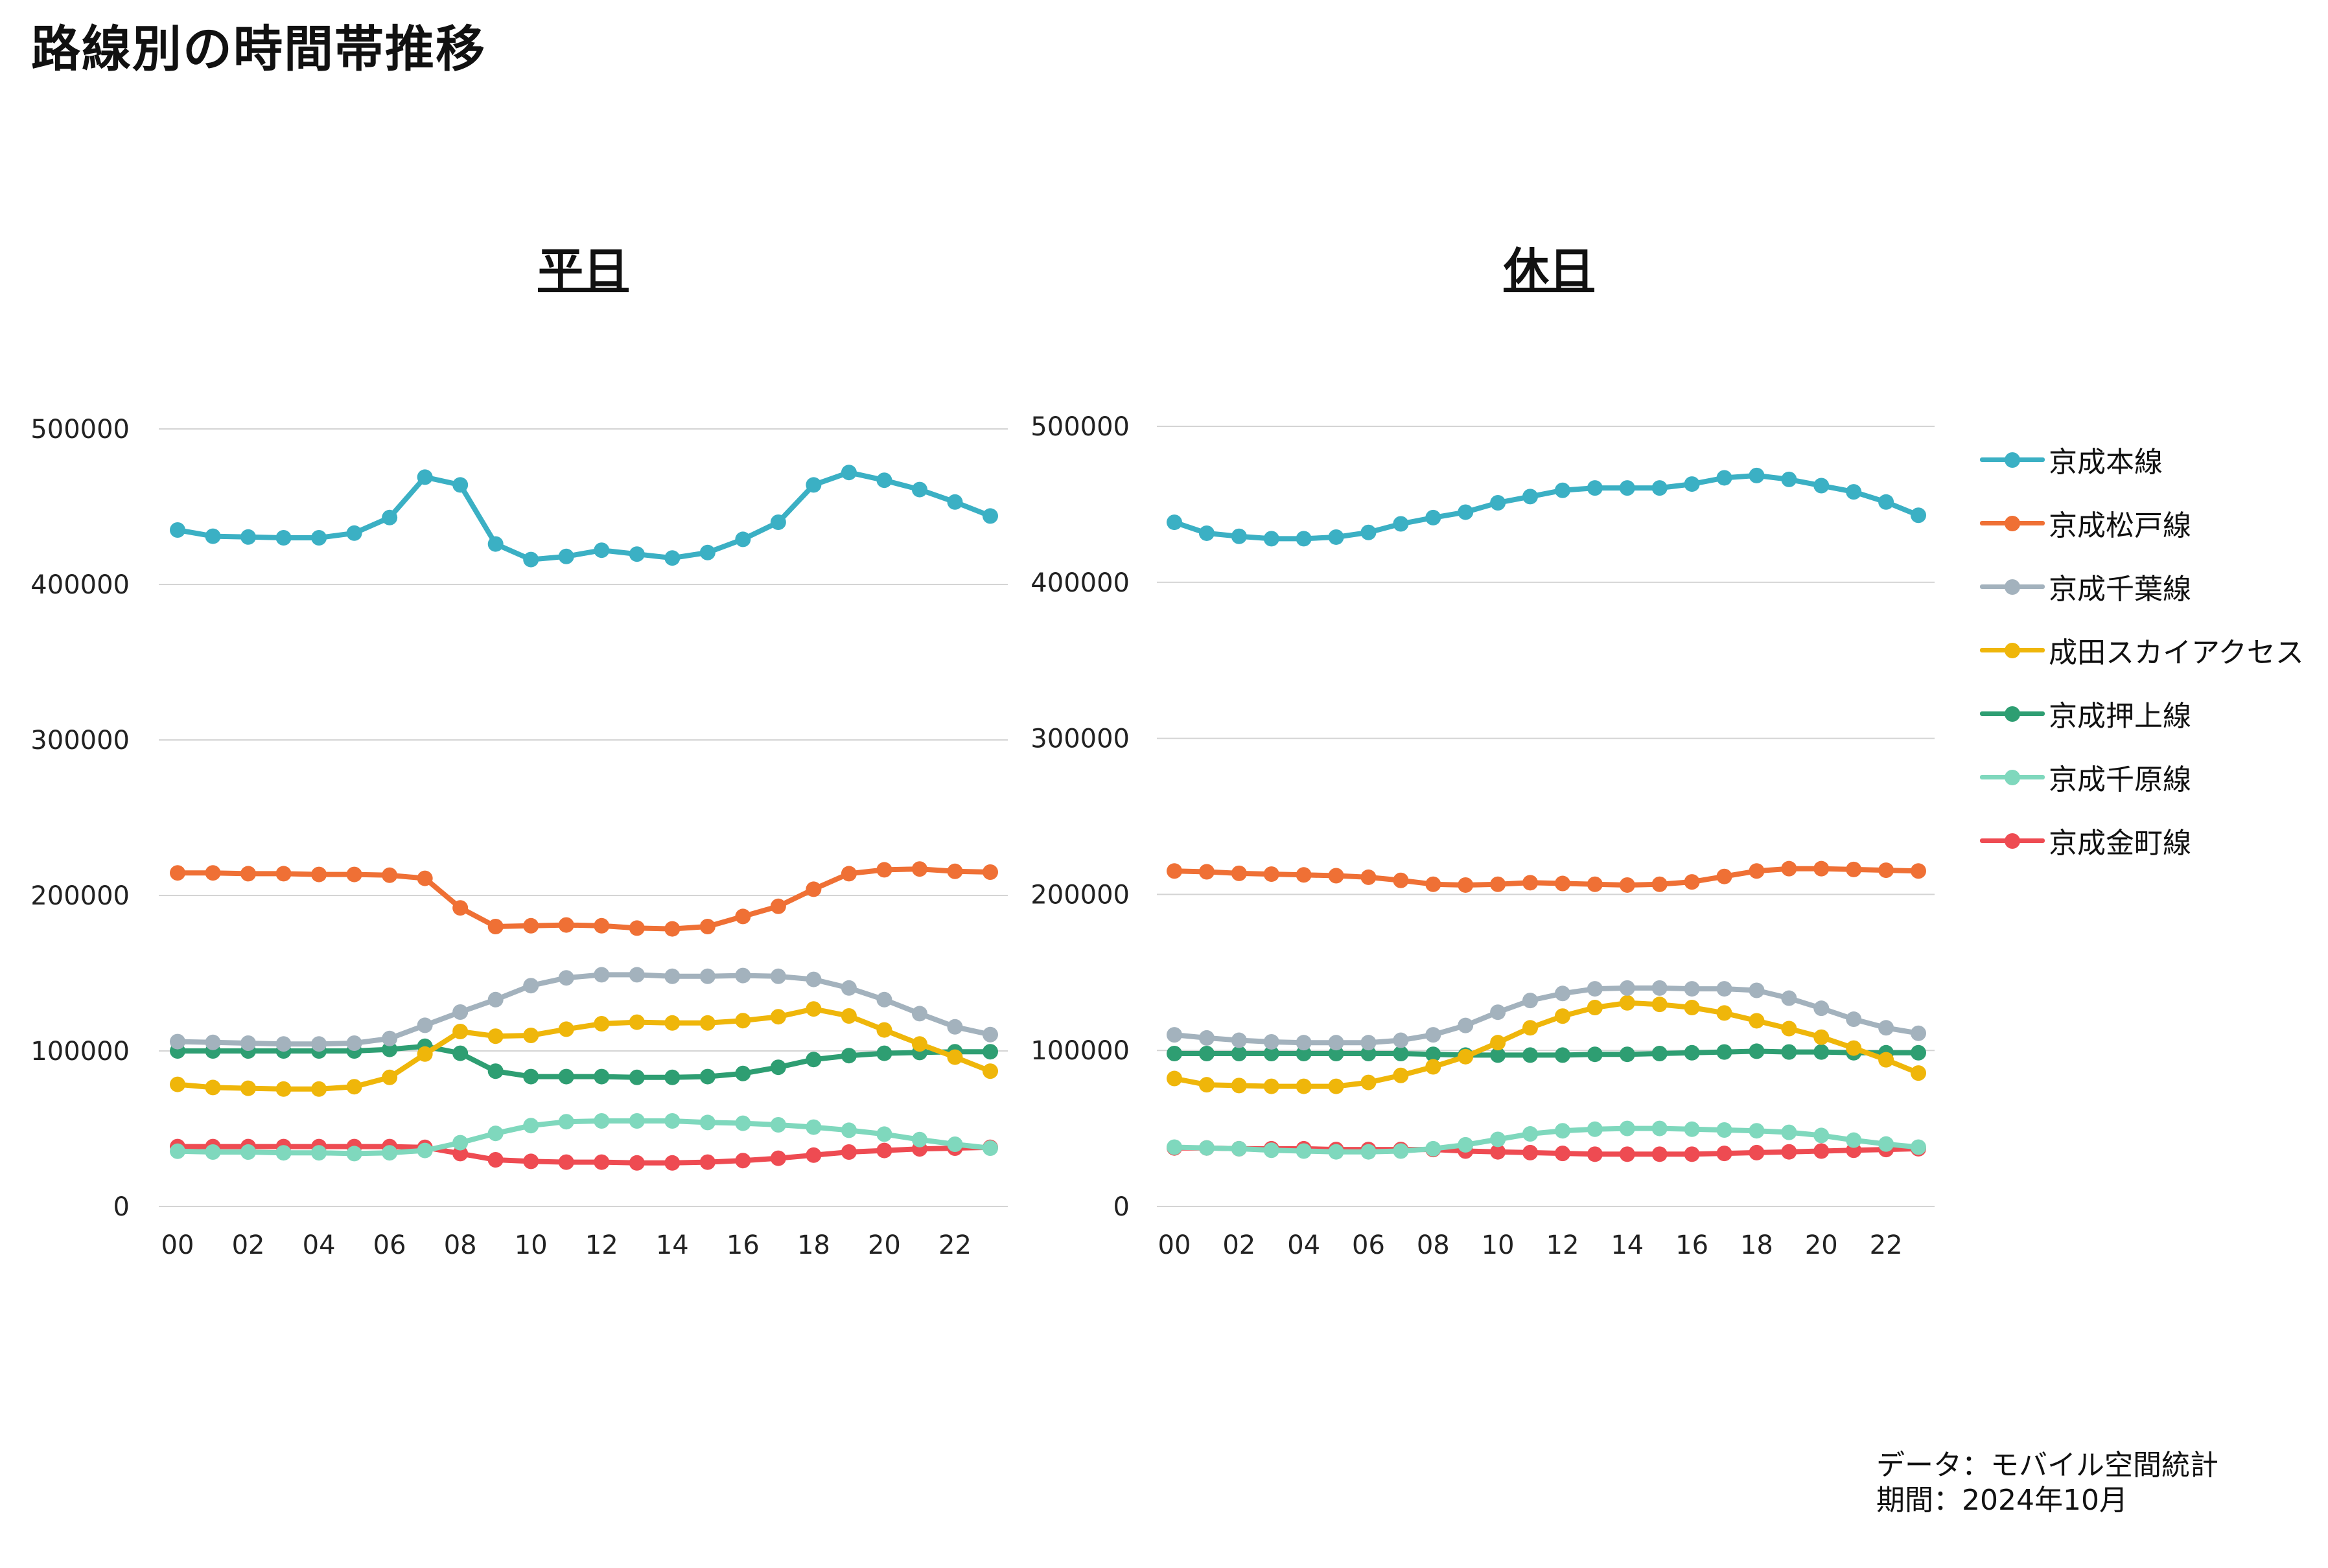 The height and width of the screenshot is (1568, 2328). I want to click on x-tick-label: 18, so click(1757, 1245).